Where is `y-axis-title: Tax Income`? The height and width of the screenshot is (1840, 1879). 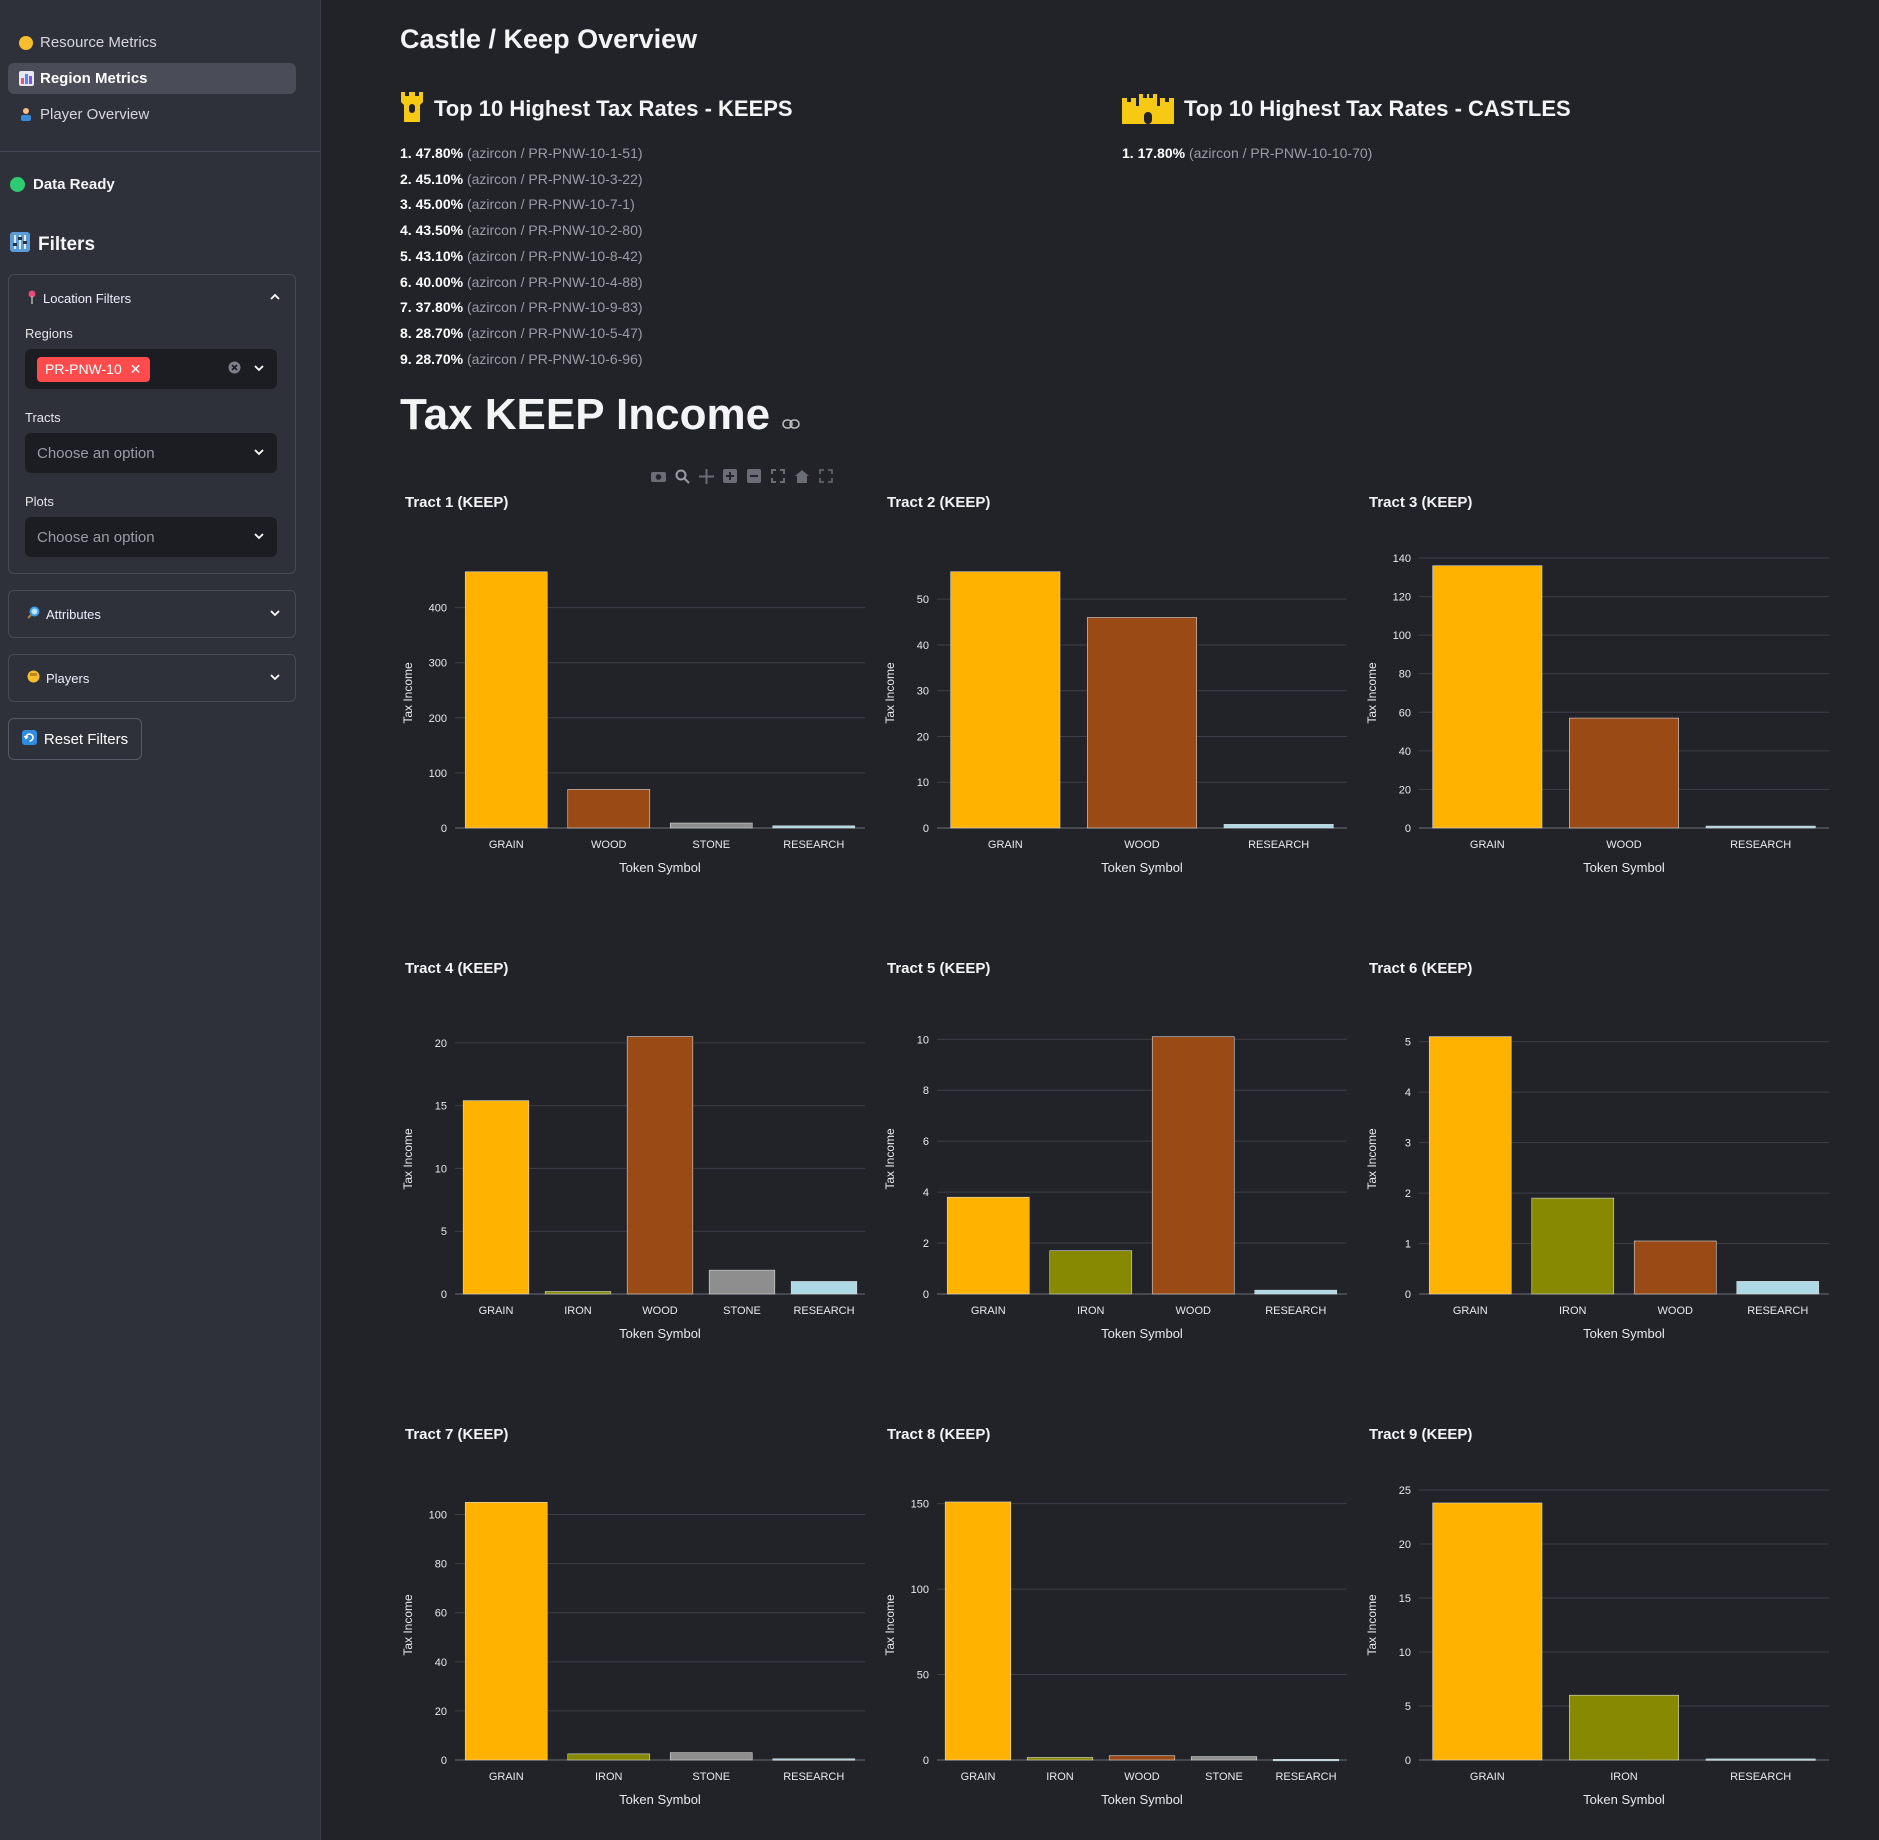
y-axis-title: Tax Income is located at coordinates (1372, 1159).